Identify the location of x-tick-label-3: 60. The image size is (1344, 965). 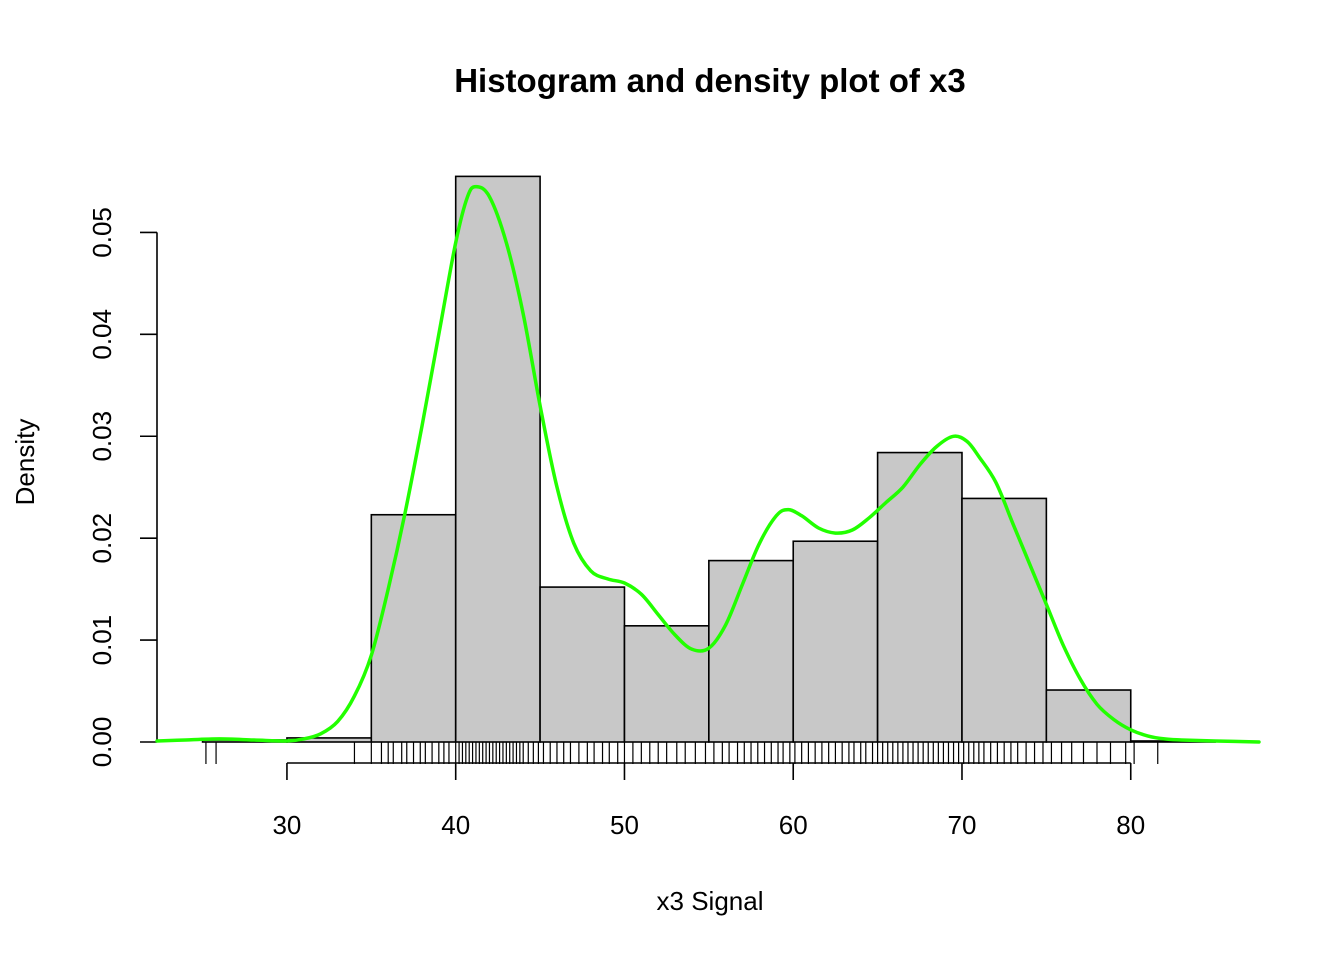
(793, 825).